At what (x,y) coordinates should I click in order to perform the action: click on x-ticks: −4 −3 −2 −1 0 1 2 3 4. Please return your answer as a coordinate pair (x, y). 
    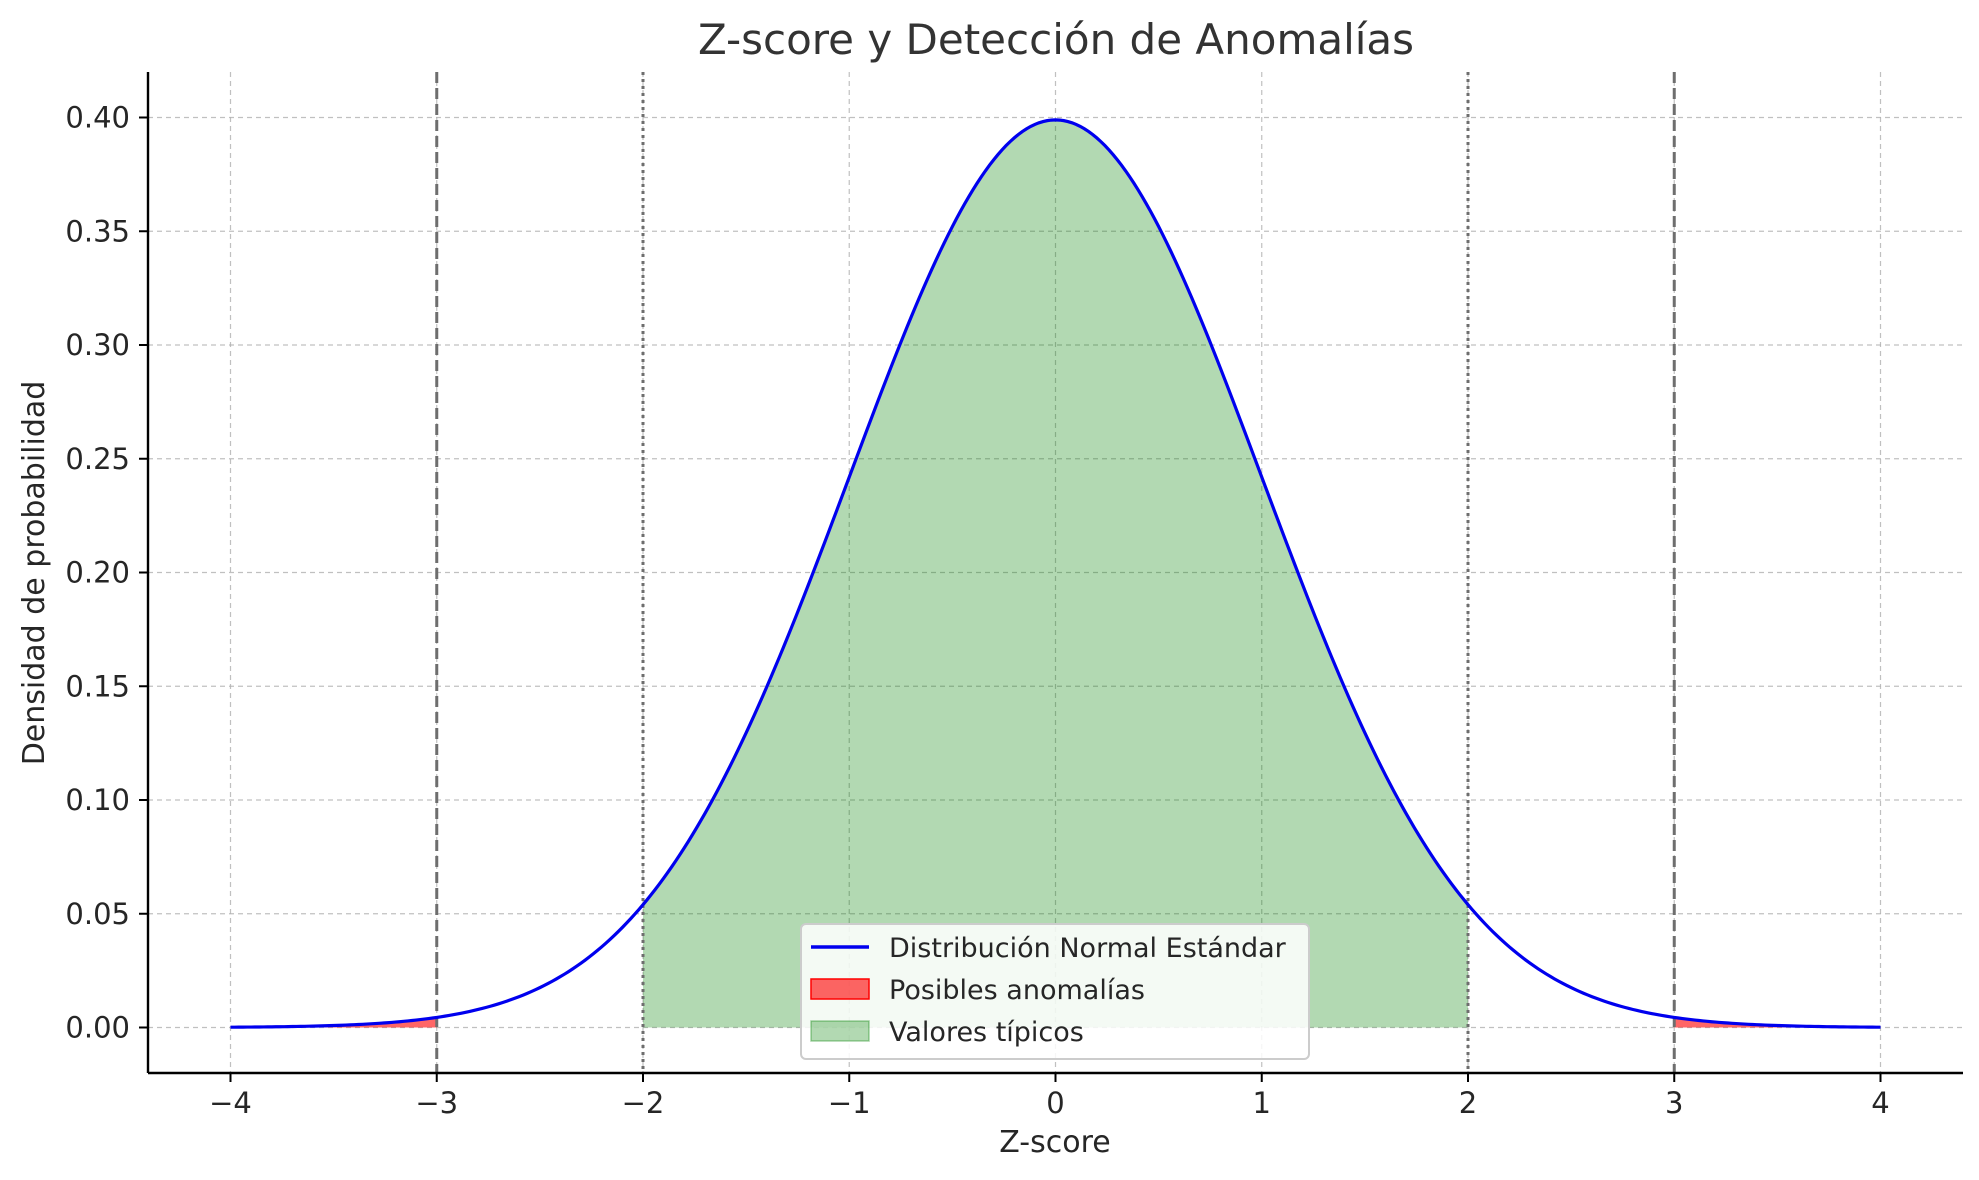
    Looking at the image, I should click on (1049, 1096).